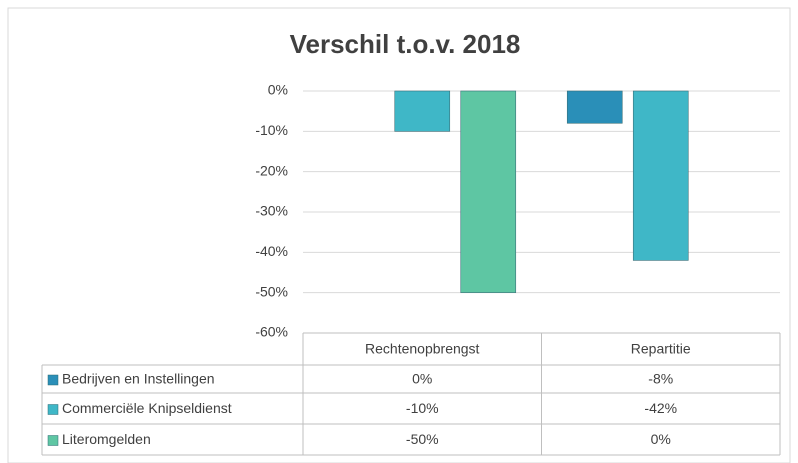  Describe the element at coordinates (405, 44) in the screenshot. I see `chart-title: Verschil t.o.v. 2018` at that location.